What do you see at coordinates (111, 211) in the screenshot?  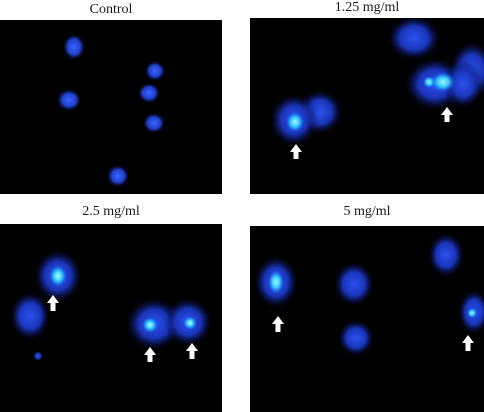 I see `panel-label: 2.5 mg/ml` at bounding box center [111, 211].